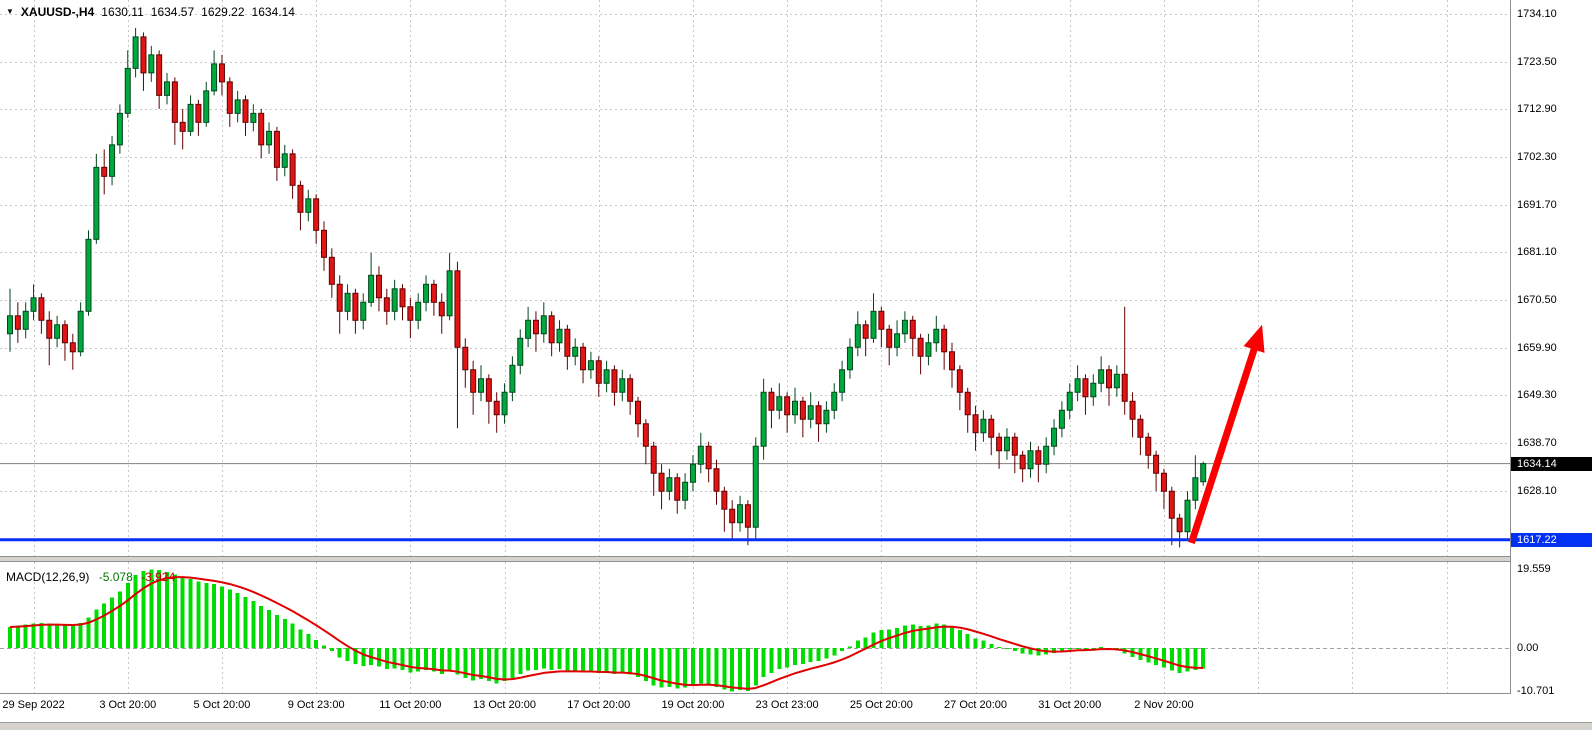 This screenshot has width=1592, height=730. Describe the element at coordinates (1537, 300) in the screenshot. I see `price-tick-label: 1670.50` at that location.